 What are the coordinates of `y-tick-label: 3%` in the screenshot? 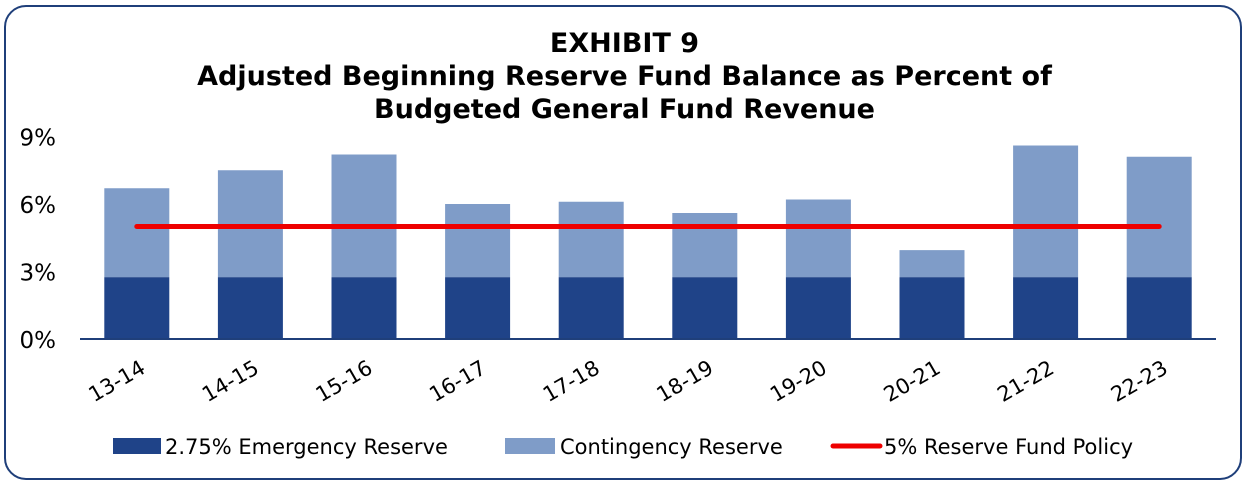 It's located at (38, 274).